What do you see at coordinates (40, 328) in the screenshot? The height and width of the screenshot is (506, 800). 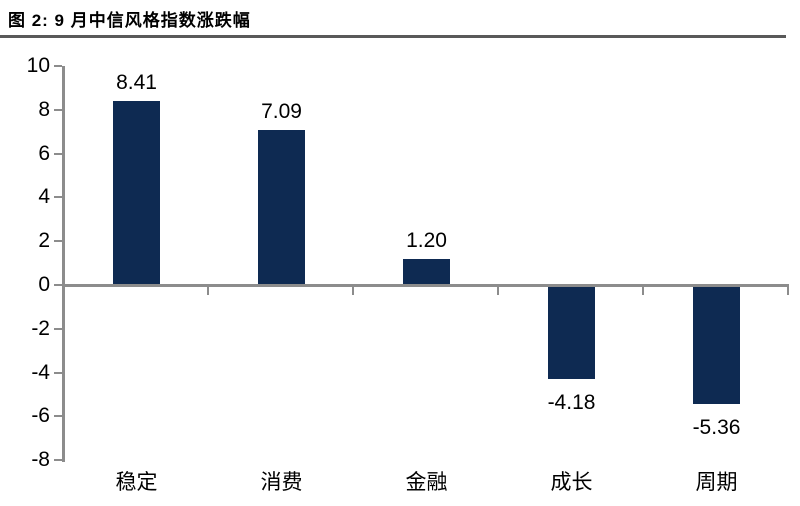 I see `y-tick-label: -2` at bounding box center [40, 328].